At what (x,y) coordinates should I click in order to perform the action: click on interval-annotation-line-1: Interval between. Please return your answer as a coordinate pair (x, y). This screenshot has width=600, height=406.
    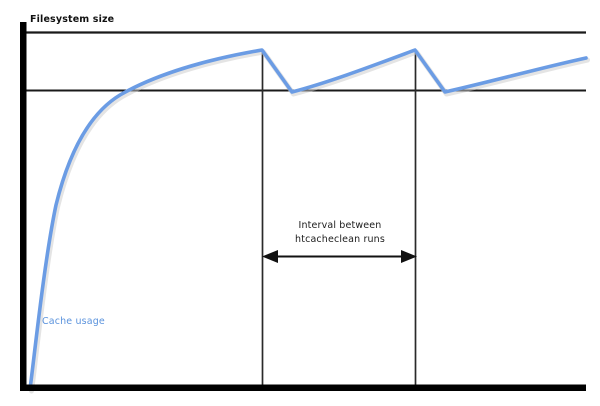
    Looking at the image, I should click on (340, 225).